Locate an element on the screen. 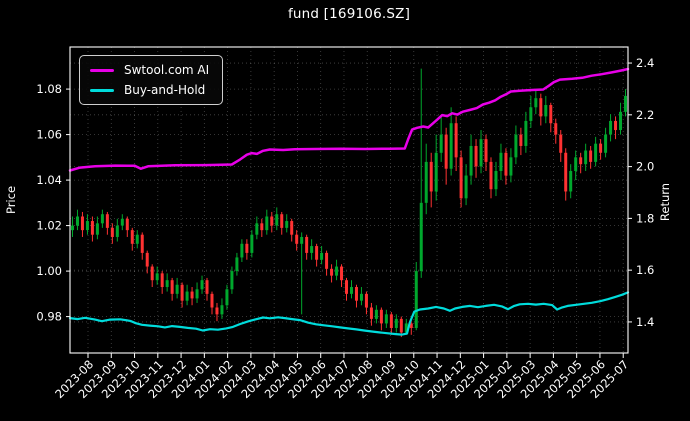 This screenshot has height=421, width=690. right-axis-label: Return is located at coordinates (665, 202).